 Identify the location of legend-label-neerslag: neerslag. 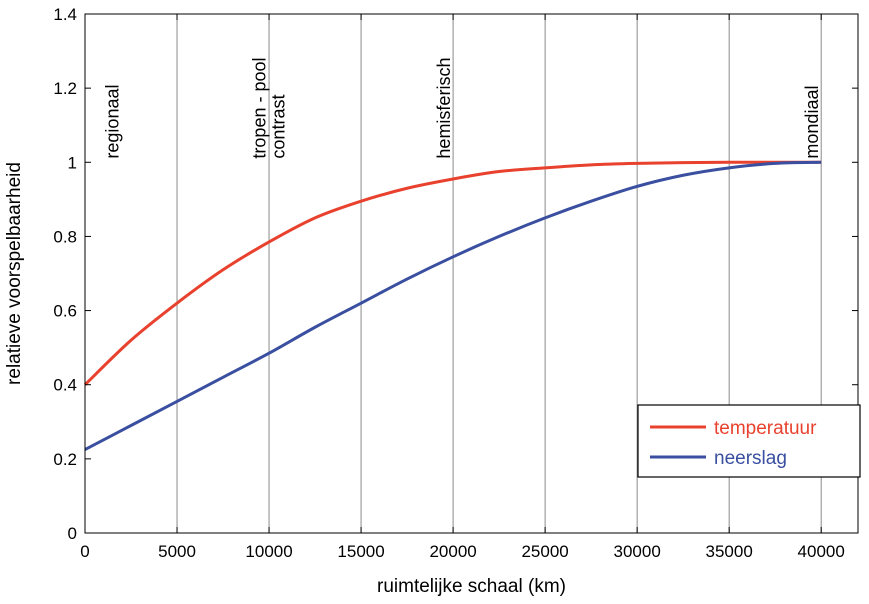
(750, 458).